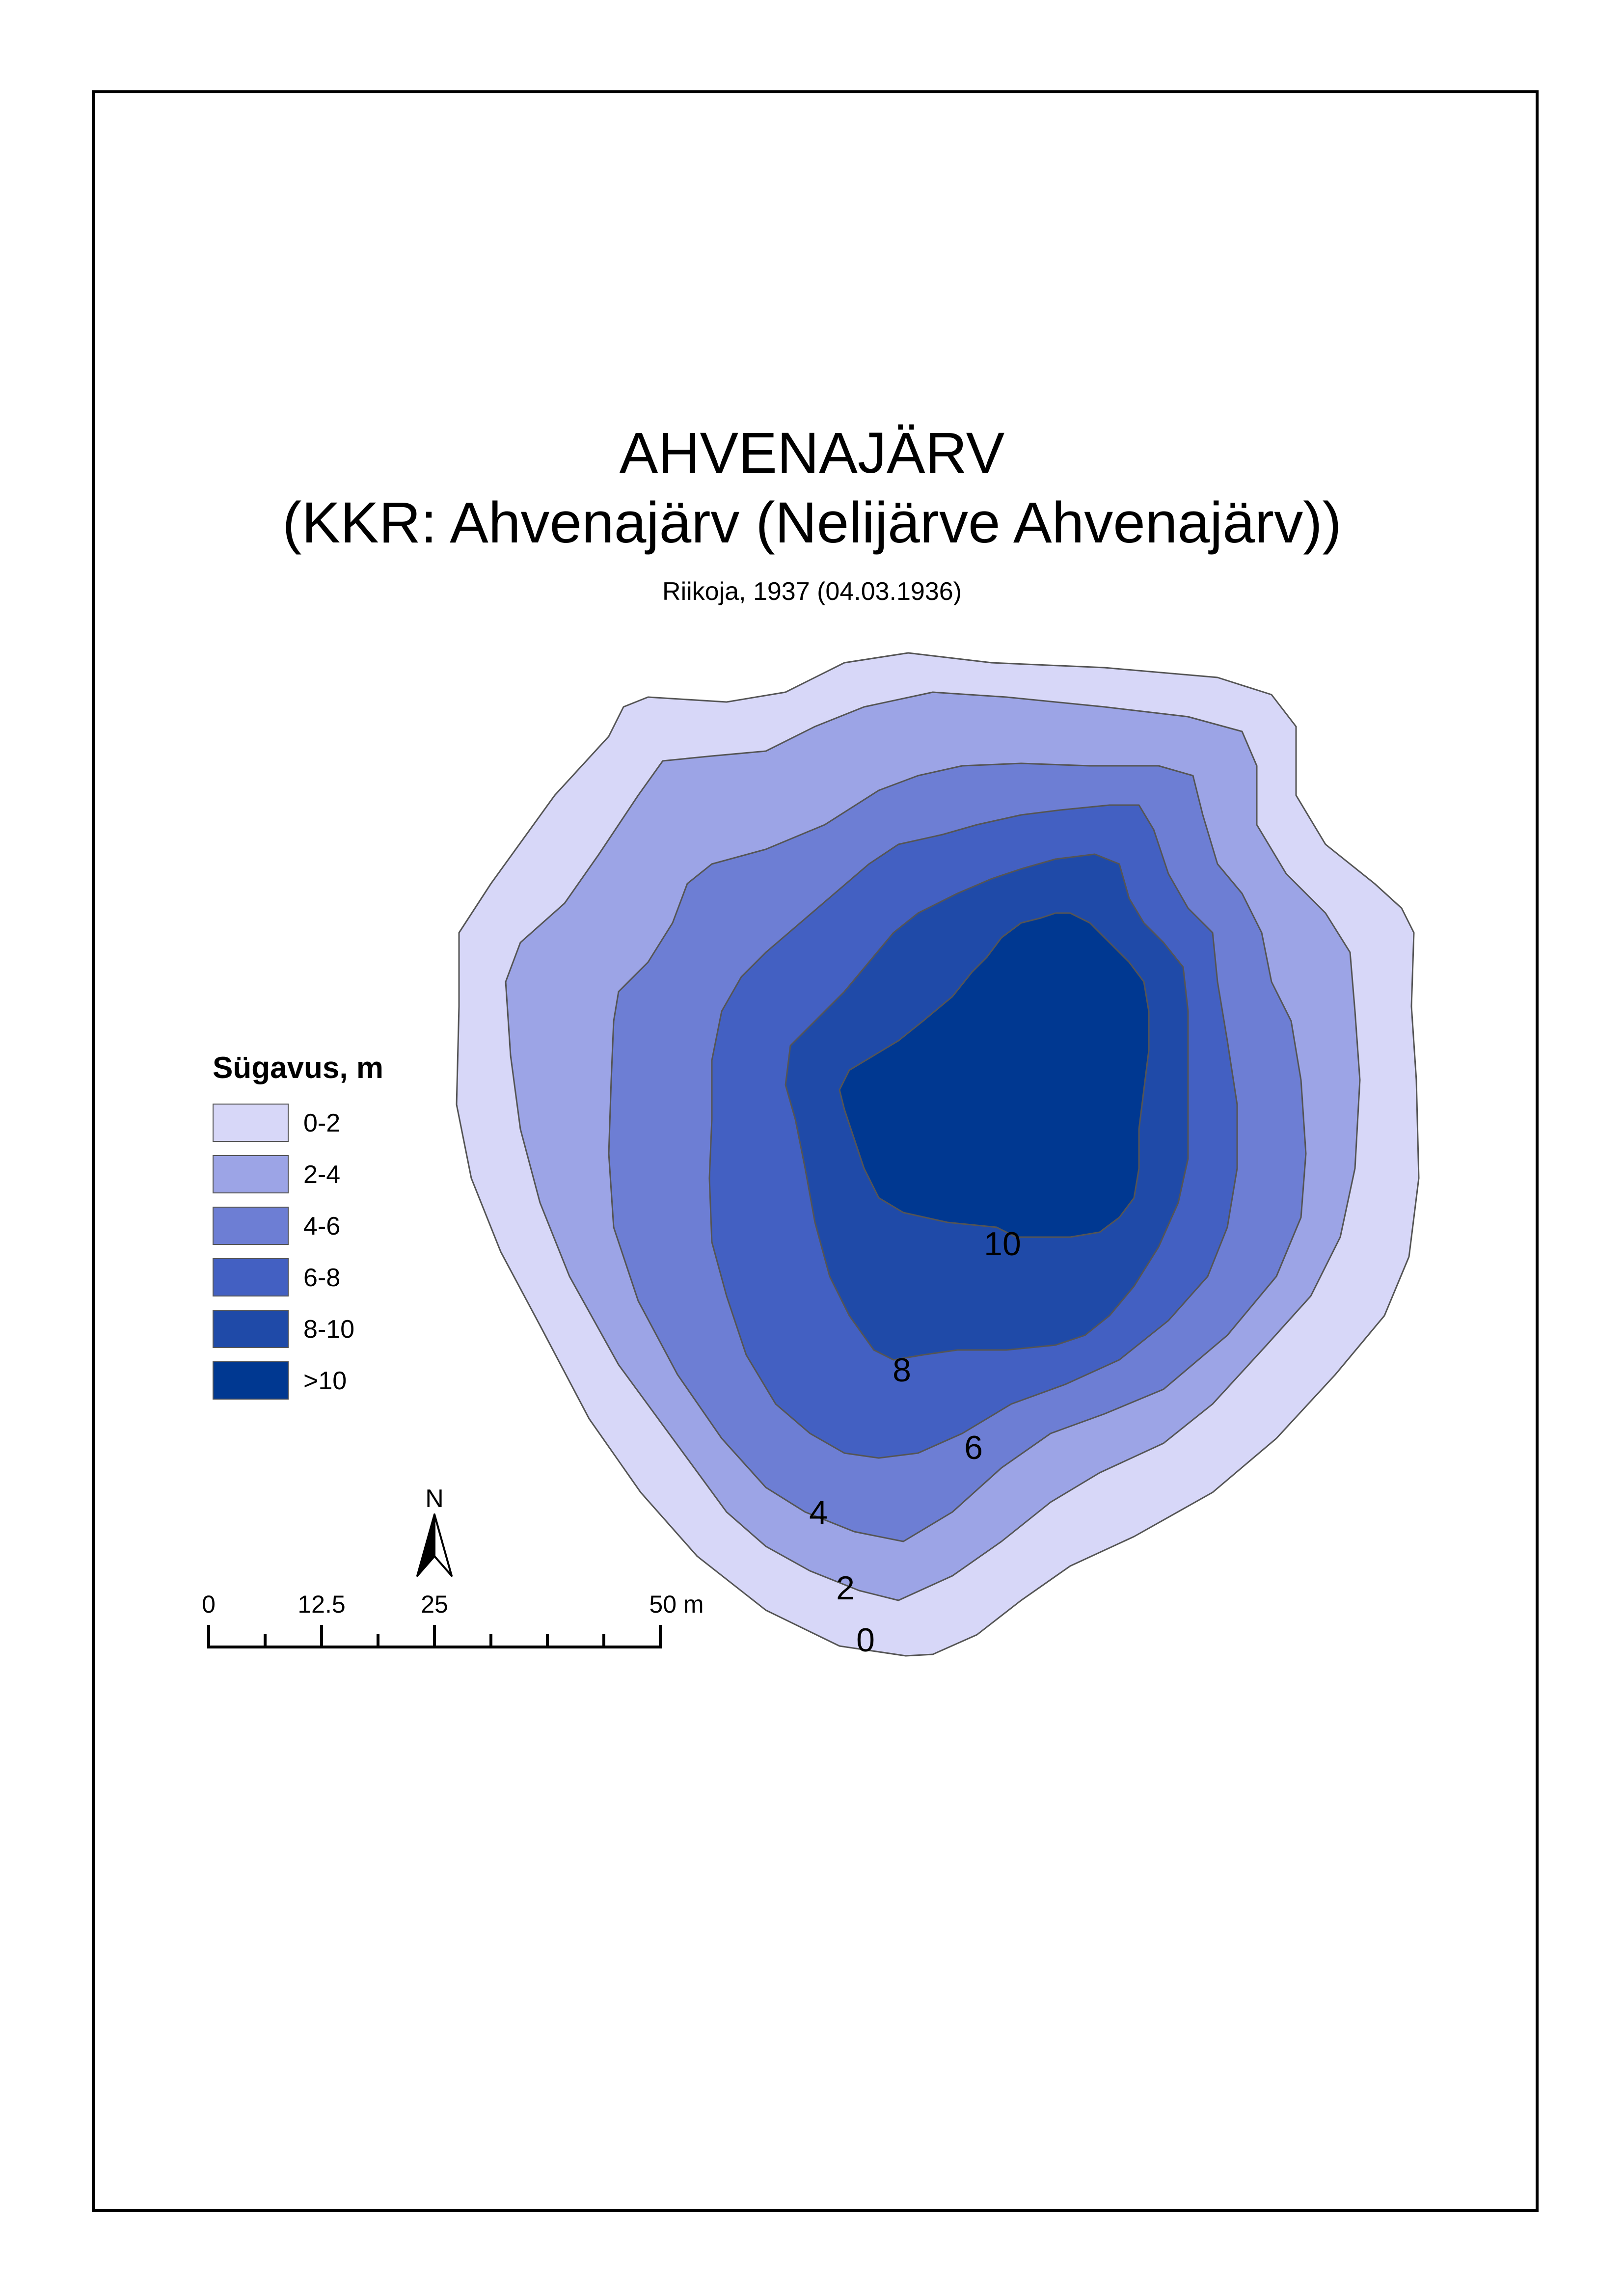 The image size is (1624, 2295). I want to click on depth-label-6: 6, so click(973, 1447).